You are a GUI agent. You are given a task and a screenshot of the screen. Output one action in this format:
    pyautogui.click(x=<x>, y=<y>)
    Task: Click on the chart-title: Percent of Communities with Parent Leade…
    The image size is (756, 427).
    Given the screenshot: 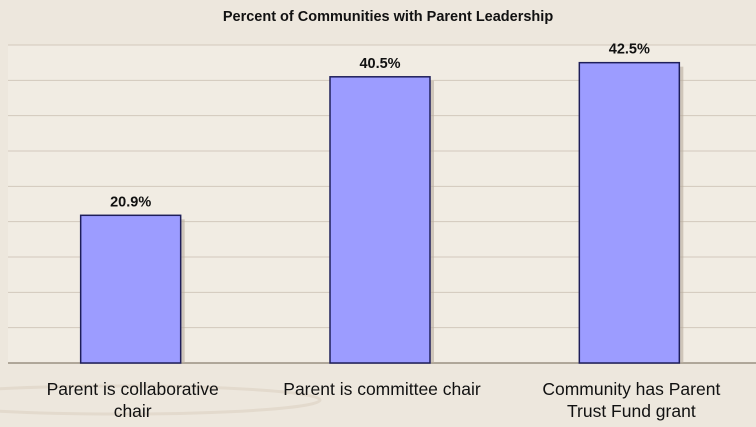 What is the action you would take?
    pyautogui.click(x=388, y=17)
    